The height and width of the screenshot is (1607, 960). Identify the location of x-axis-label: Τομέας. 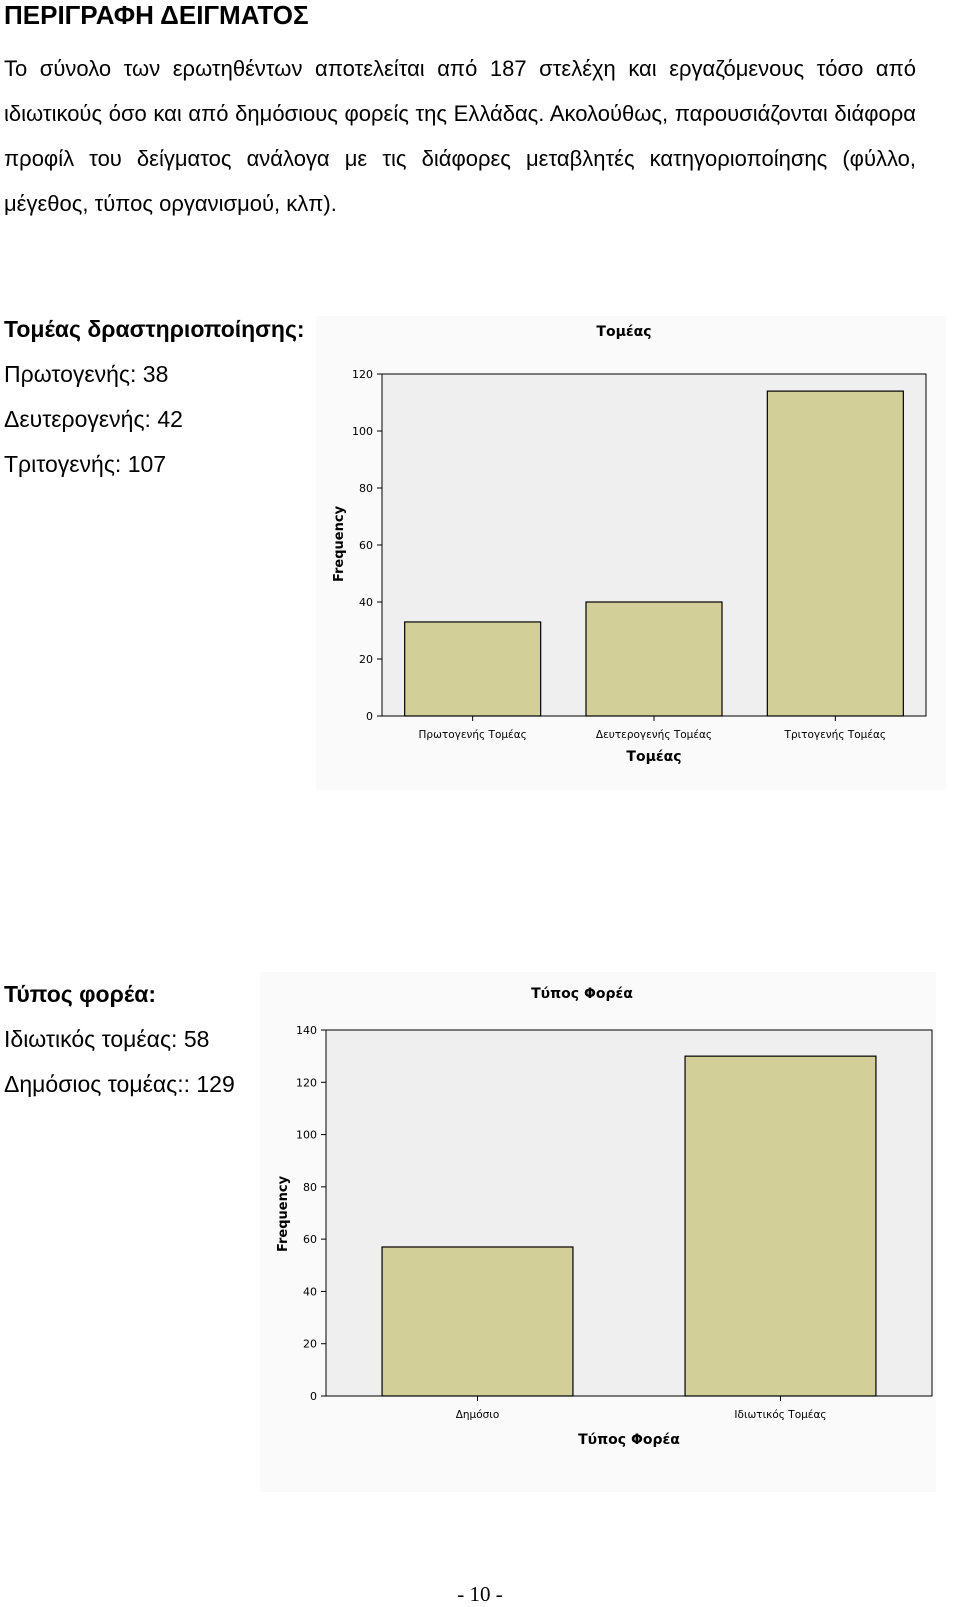
(653, 757).